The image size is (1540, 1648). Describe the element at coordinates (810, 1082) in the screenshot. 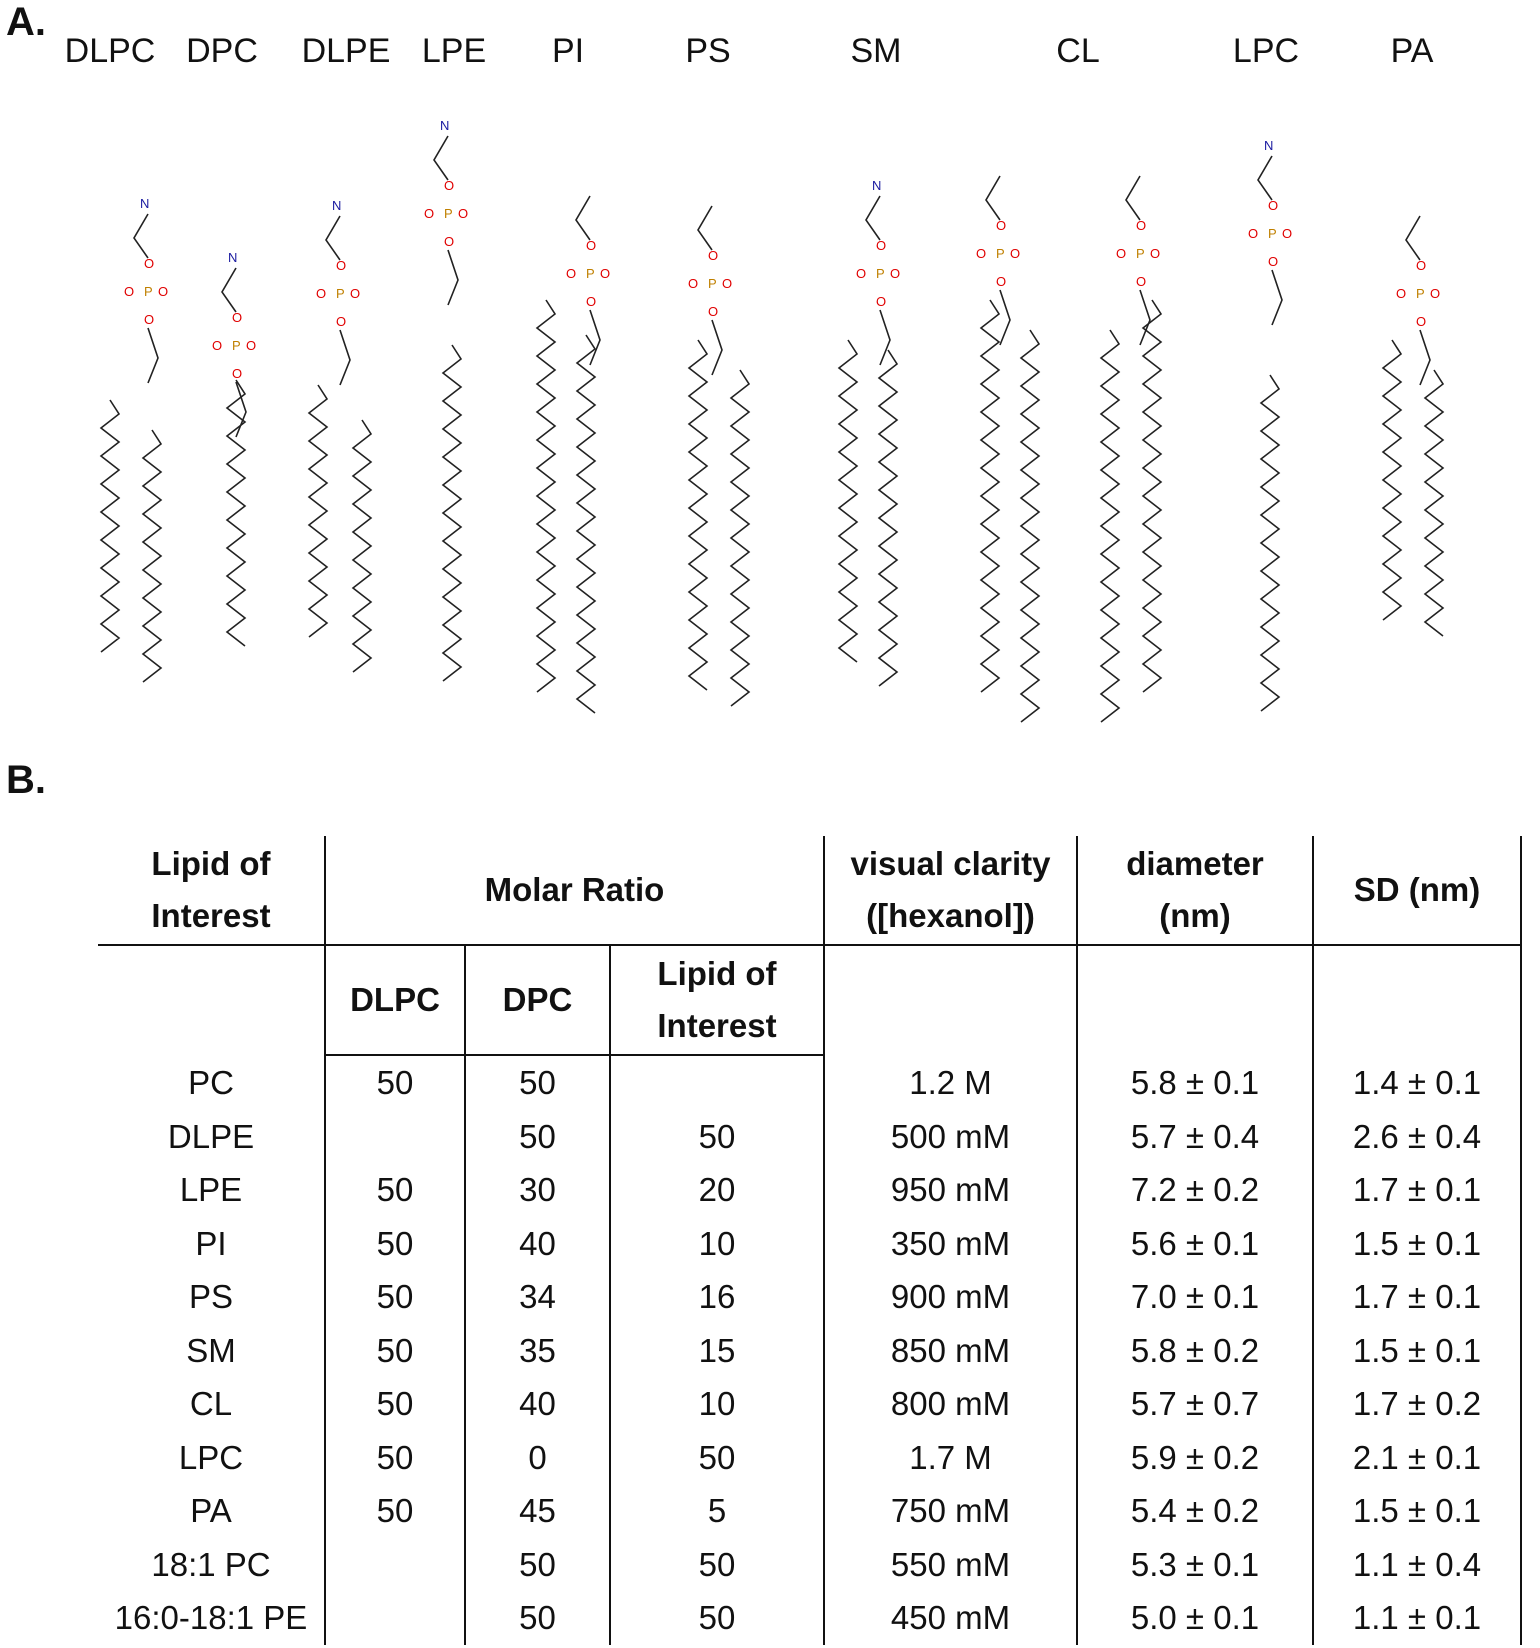

I see `table-row: PC 50 50 1.2 M 5.8 ± 0.1 1.4 ± 0.1` at that location.